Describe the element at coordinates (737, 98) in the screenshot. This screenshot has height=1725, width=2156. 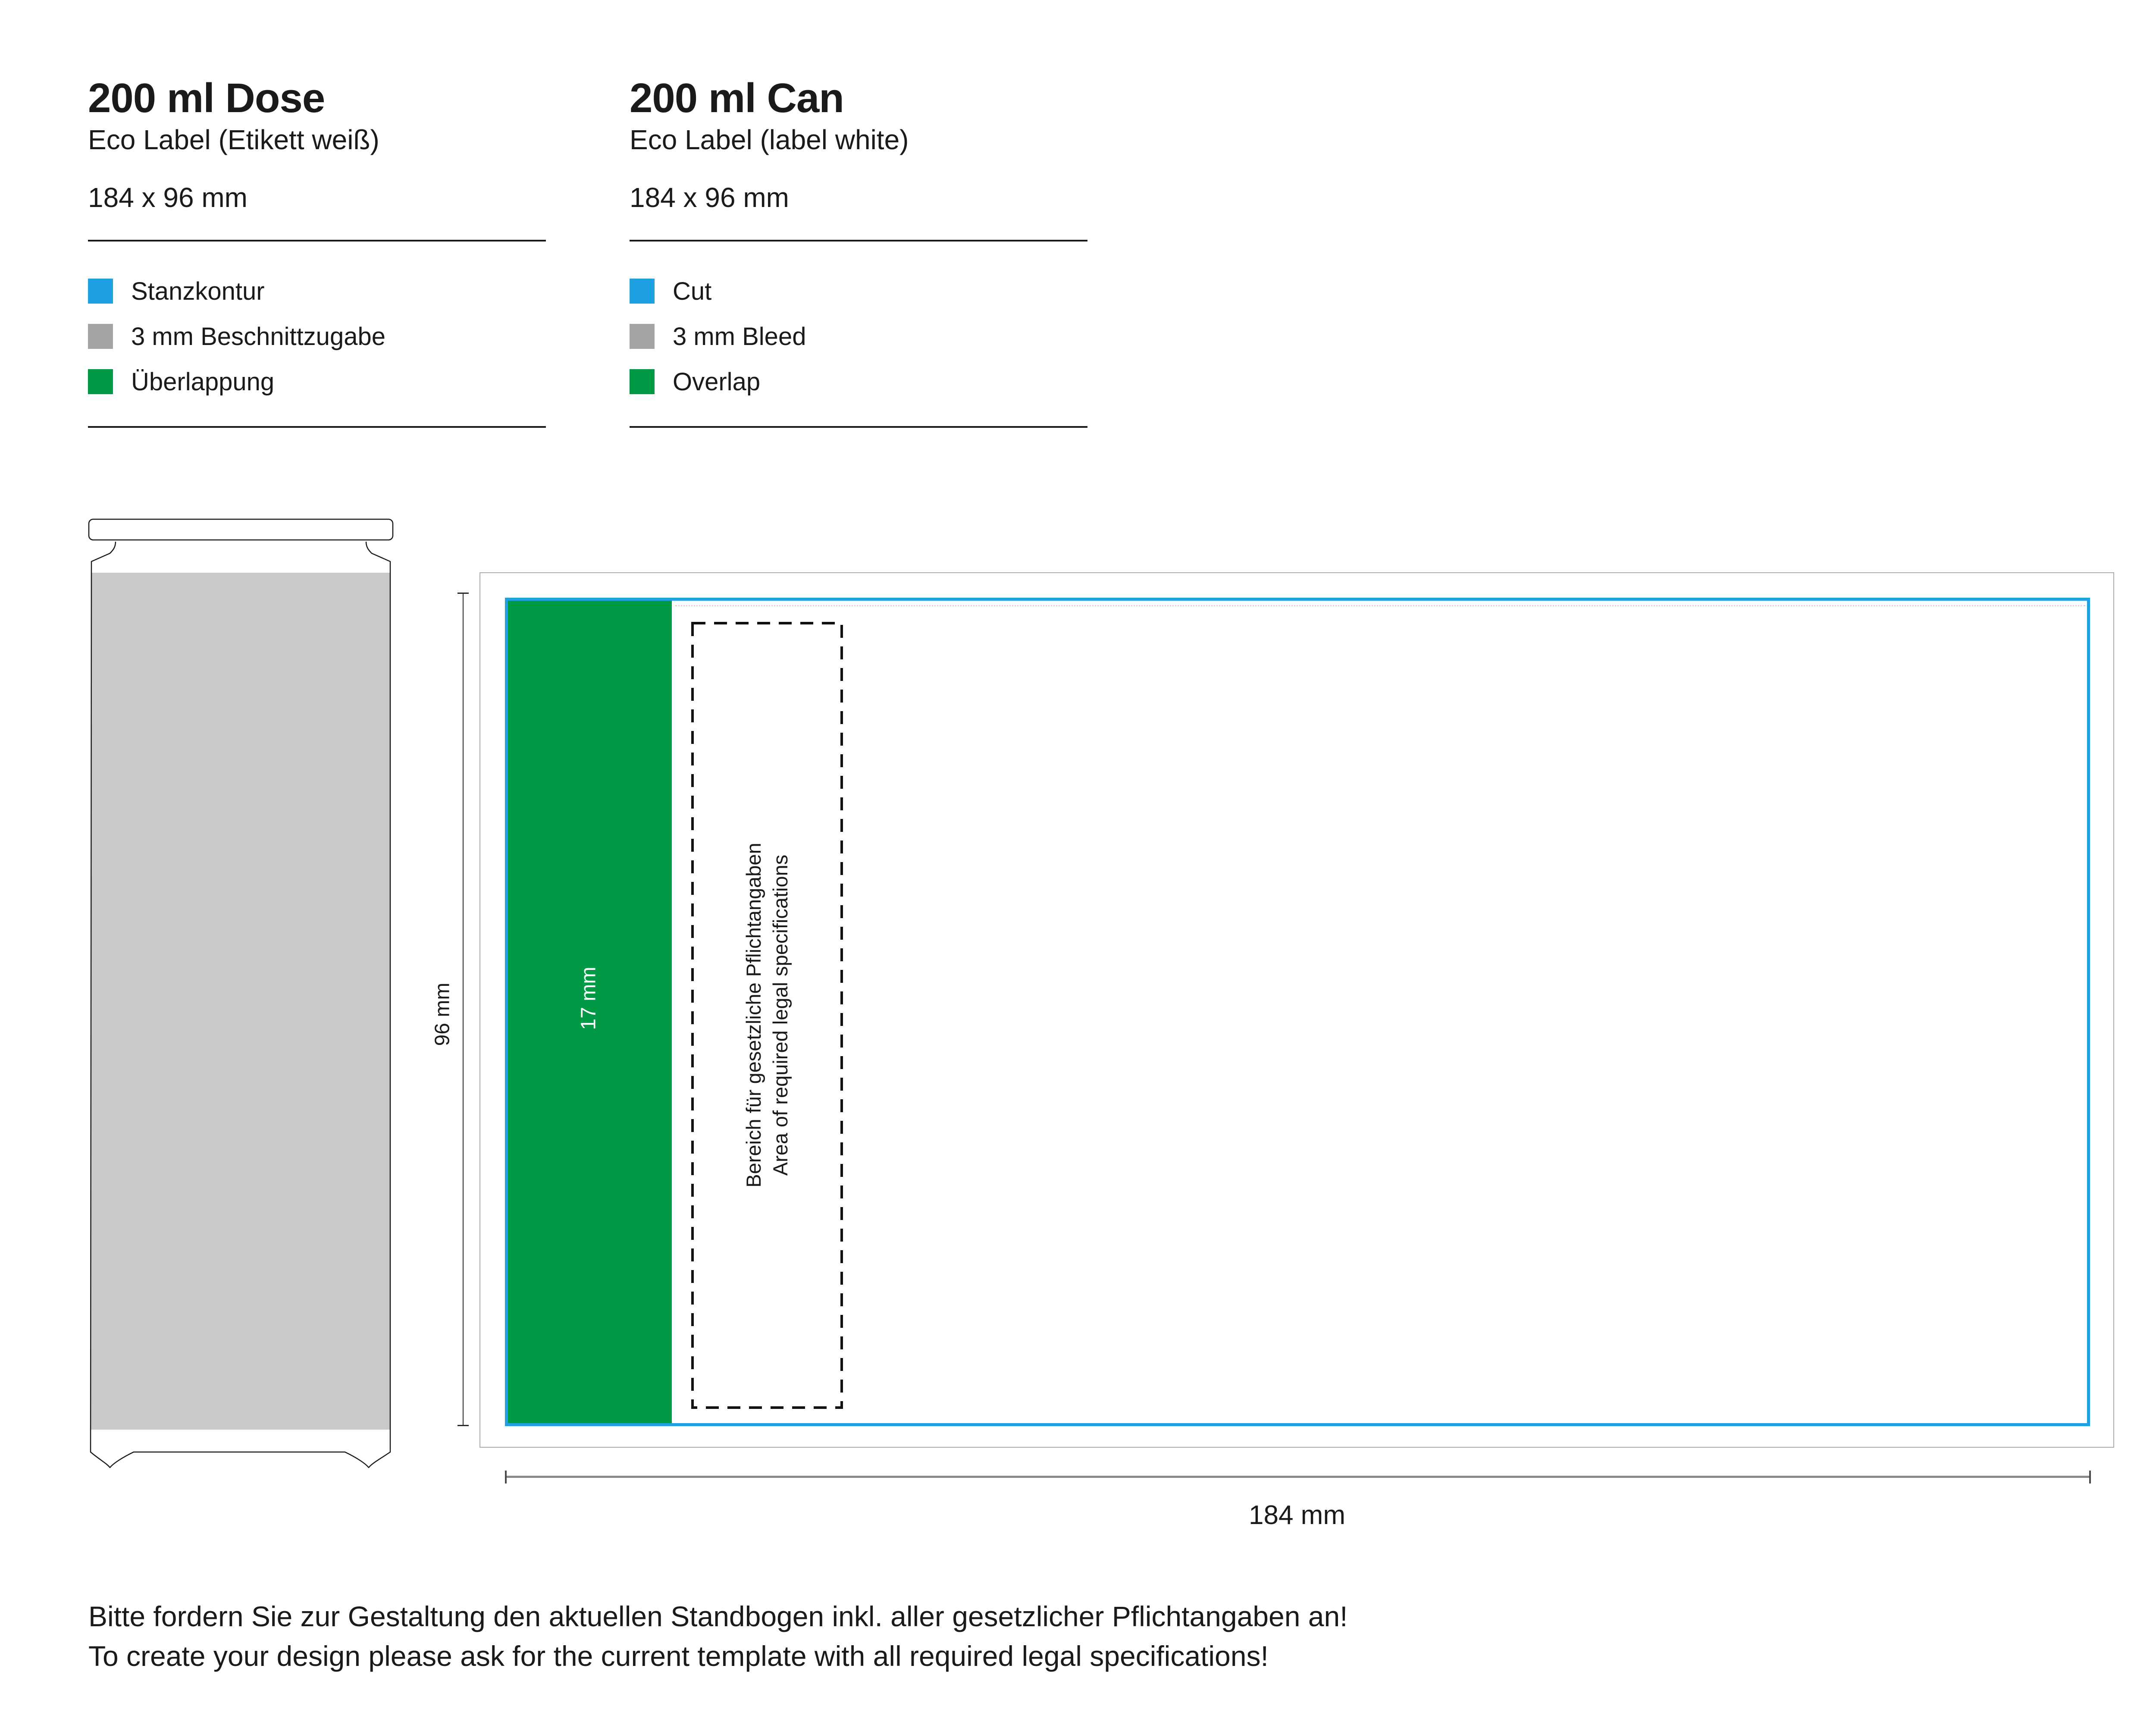
I see `page-title-en: 200 ml Can` at that location.